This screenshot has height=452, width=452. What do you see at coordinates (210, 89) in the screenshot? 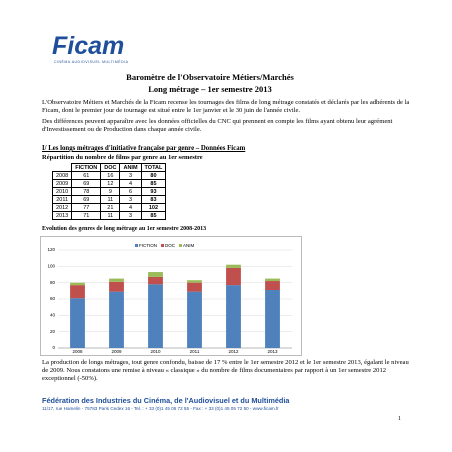
I see `subtitle: Long métrage – 1er semestre 2013` at bounding box center [210, 89].